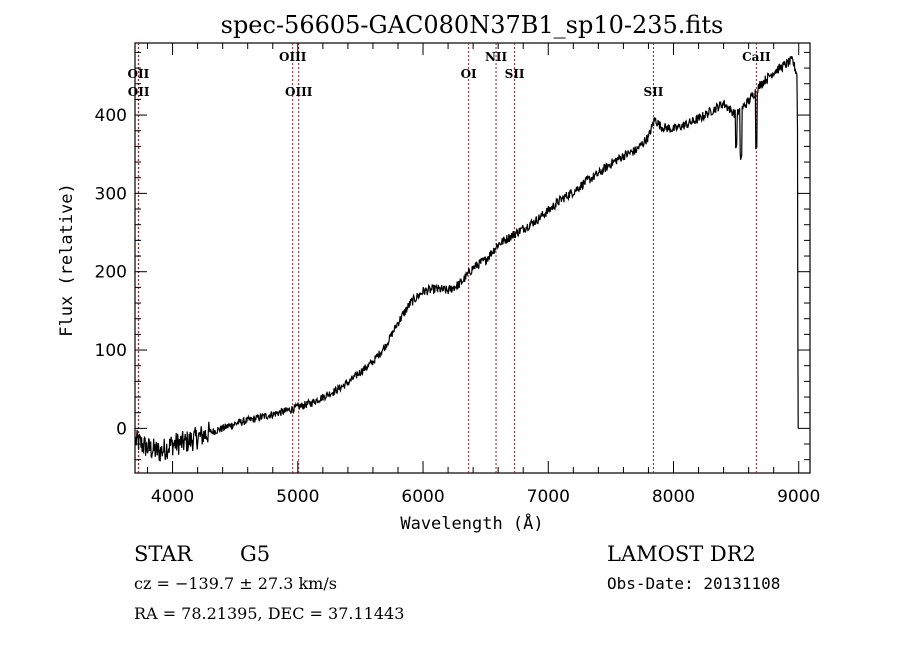 This screenshot has width=900, height=649. I want to click on x-tick-label: 6000, so click(422, 497).